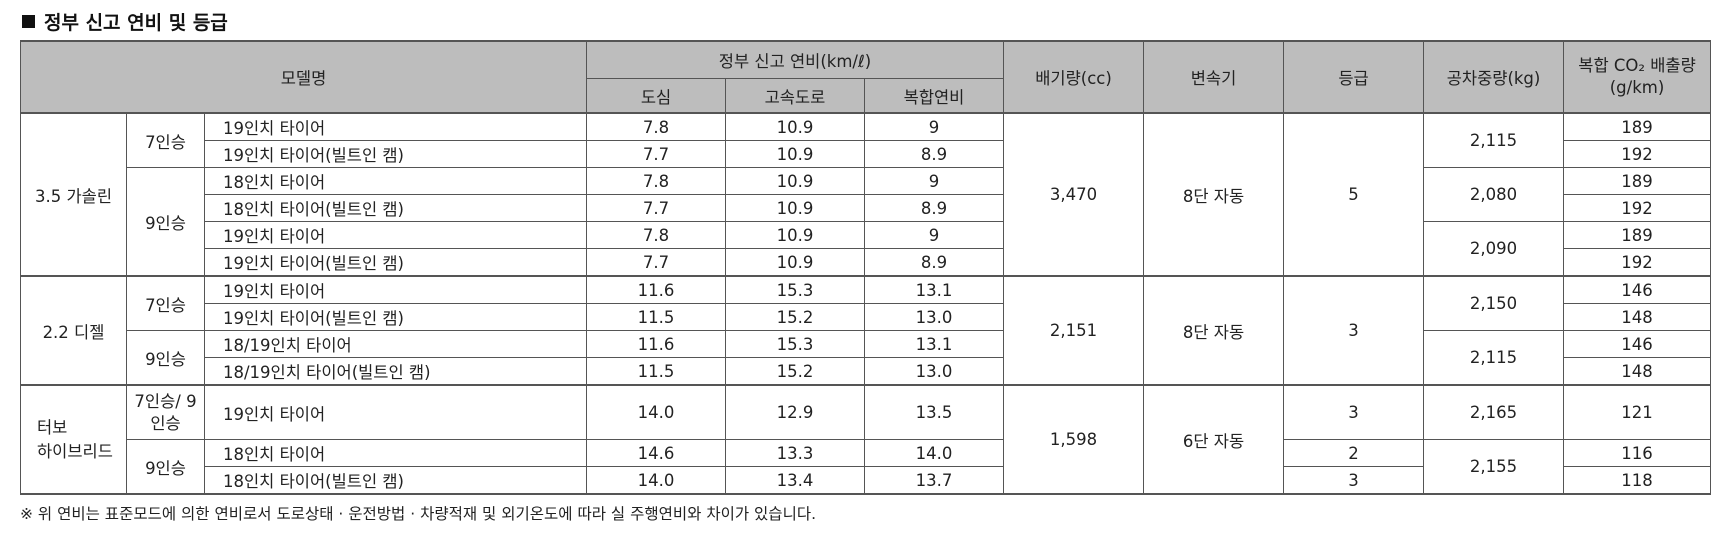 This screenshot has height=533, width=1724. Describe the element at coordinates (1637, 77) in the screenshot. I see `header-co2: 복합 CO₂ 배출량 (g/km)` at that location.